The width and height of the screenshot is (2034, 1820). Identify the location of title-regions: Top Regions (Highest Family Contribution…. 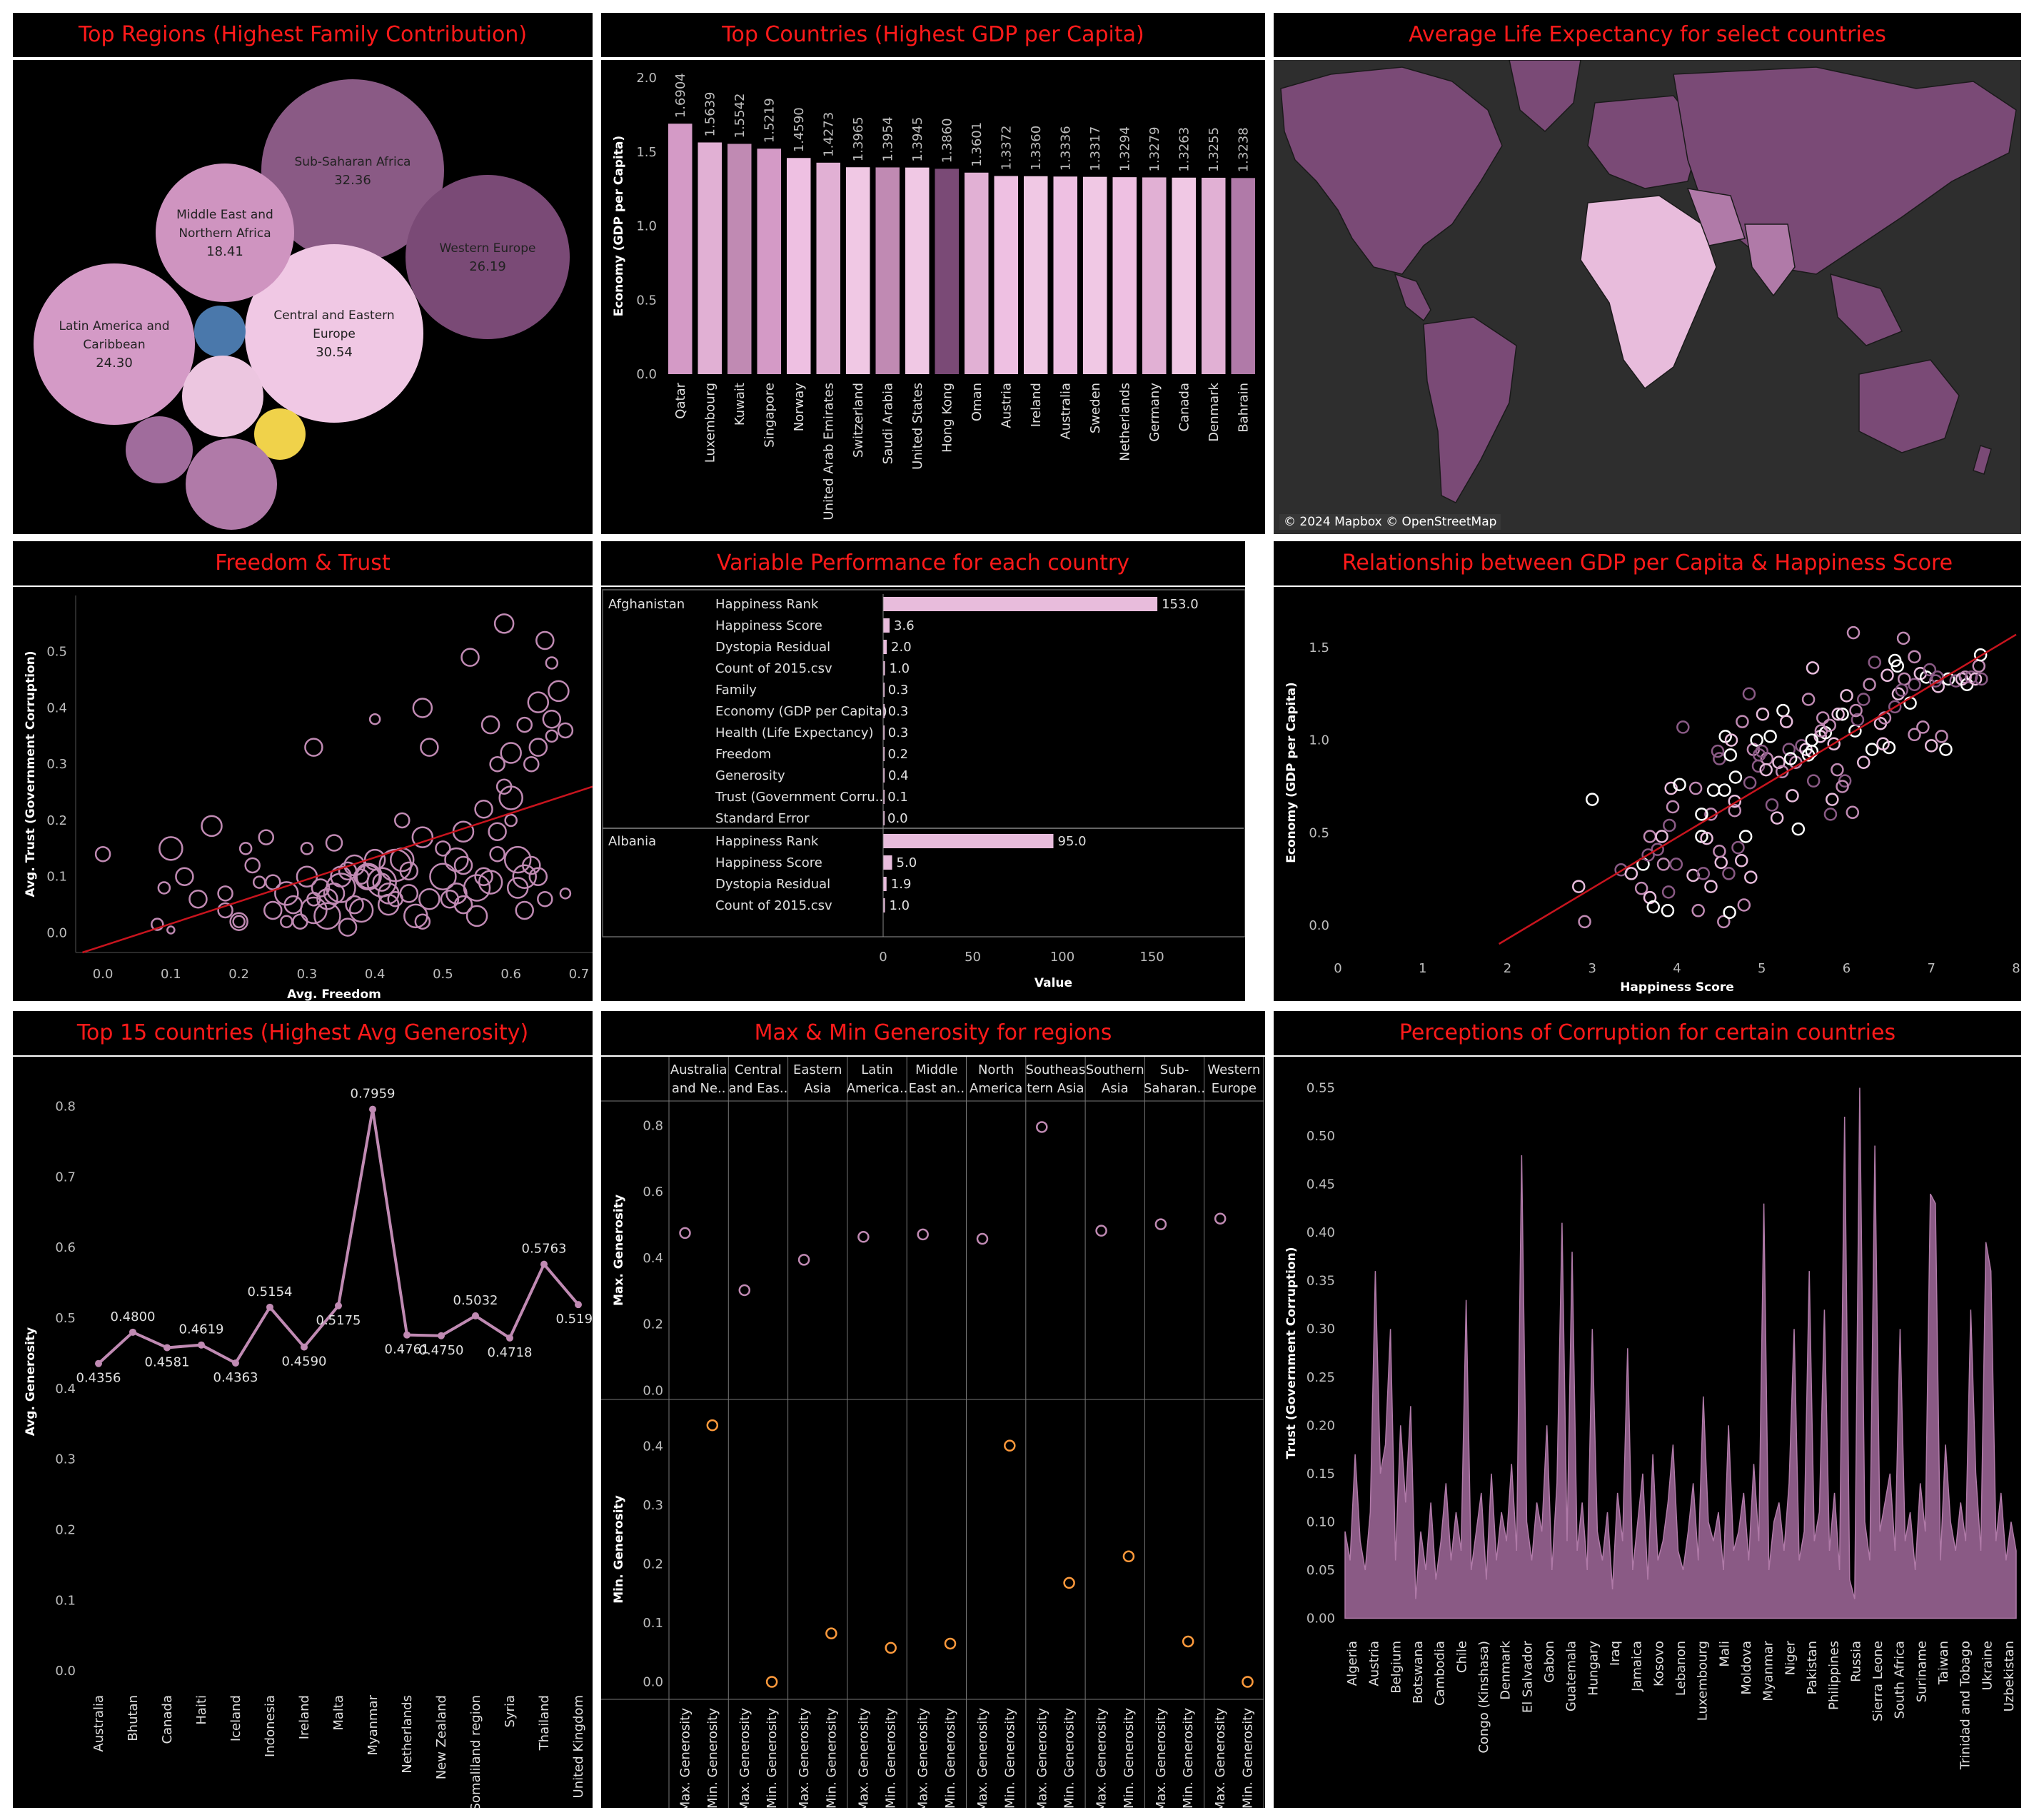
(303, 35).